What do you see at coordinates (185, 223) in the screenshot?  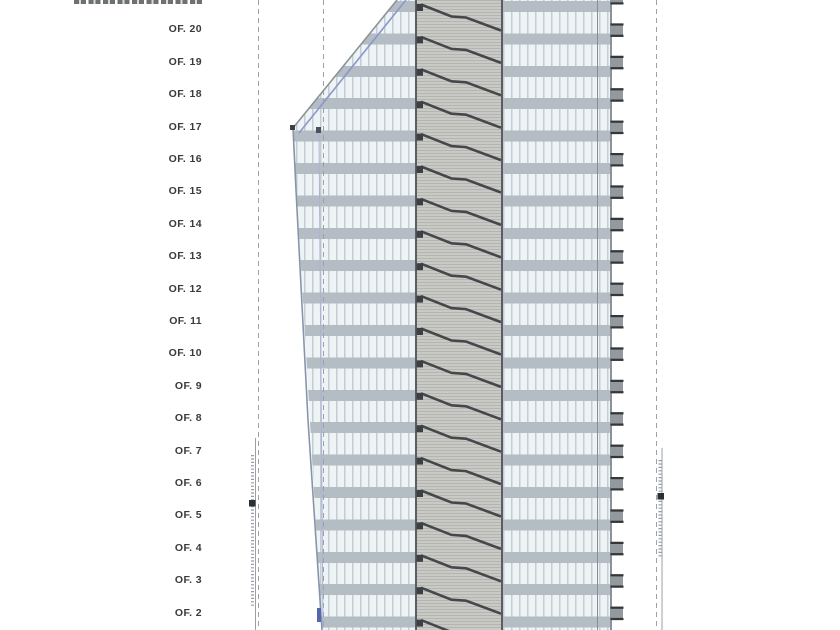 I see `floor-label: OF. 14` at bounding box center [185, 223].